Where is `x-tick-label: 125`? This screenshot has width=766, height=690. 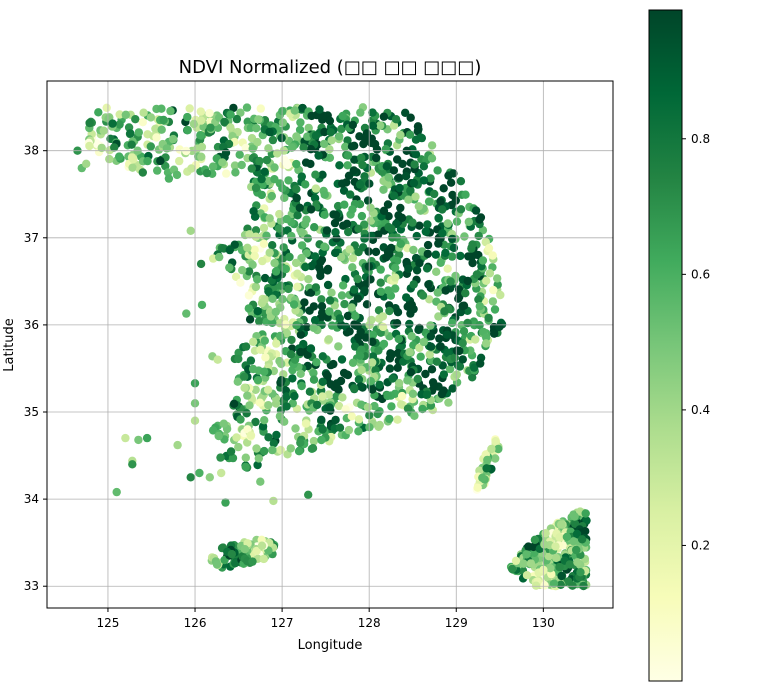 x-tick-label: 125 is located at coordinates (108, 623).